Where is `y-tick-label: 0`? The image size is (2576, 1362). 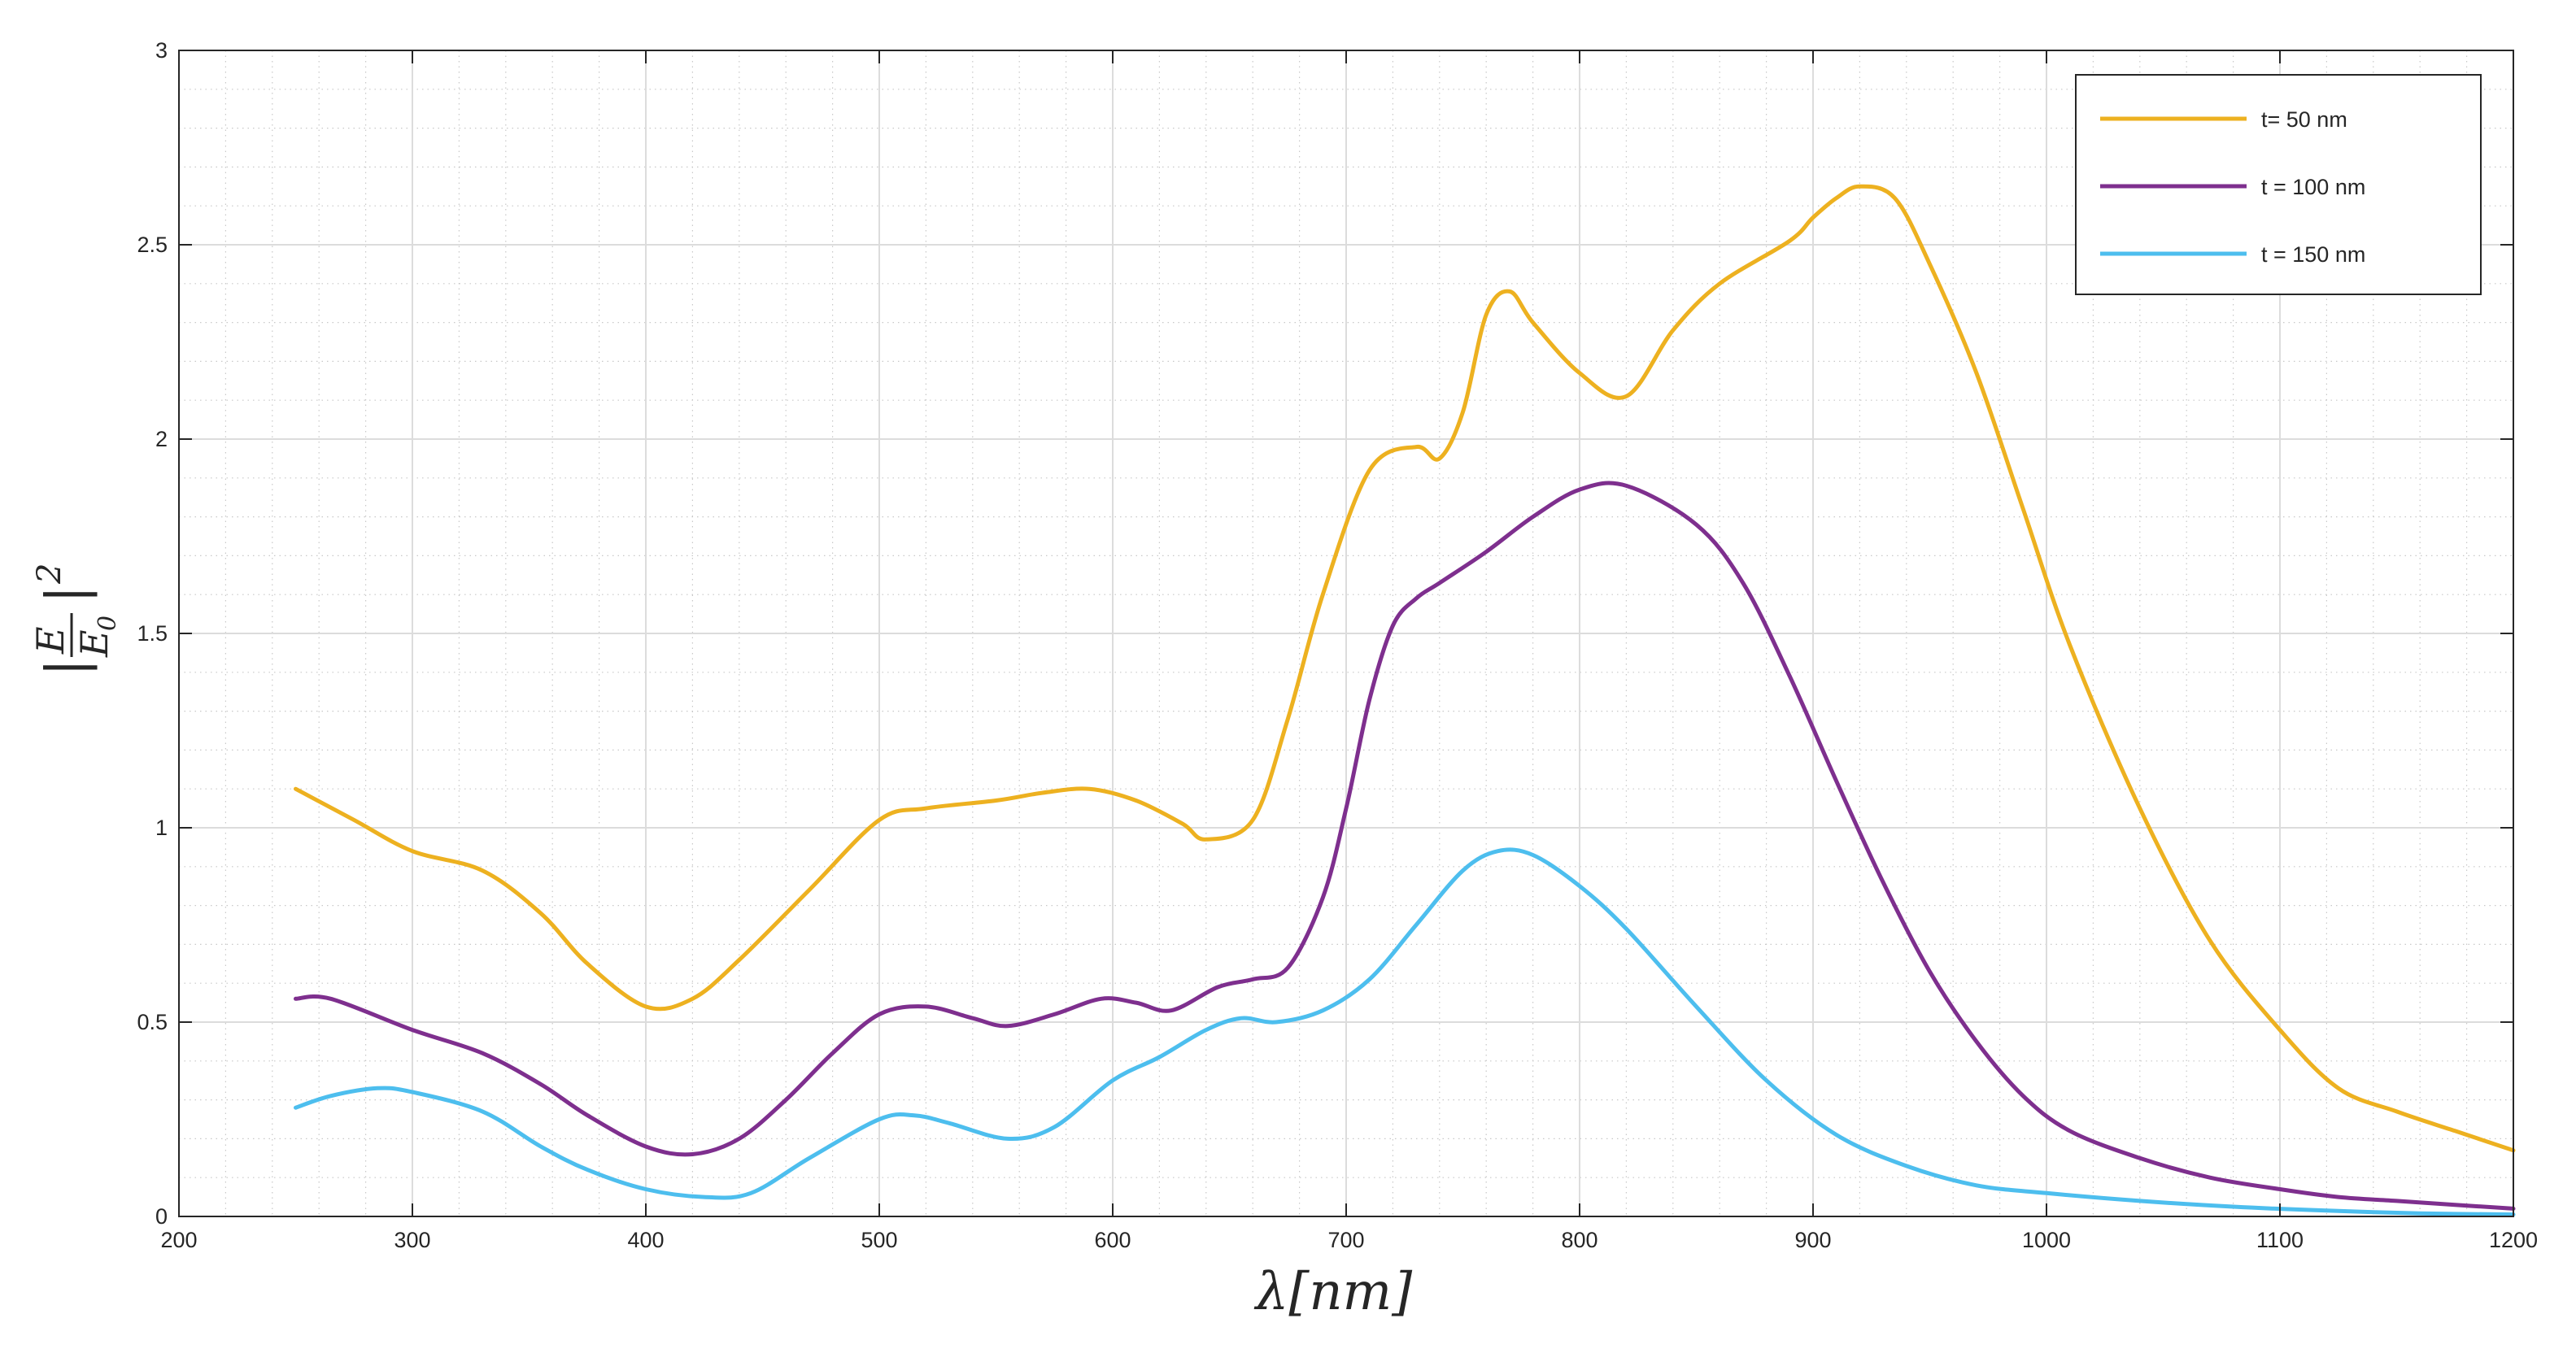 y-tick-label: 0 is located at coordinates (161, 1216).